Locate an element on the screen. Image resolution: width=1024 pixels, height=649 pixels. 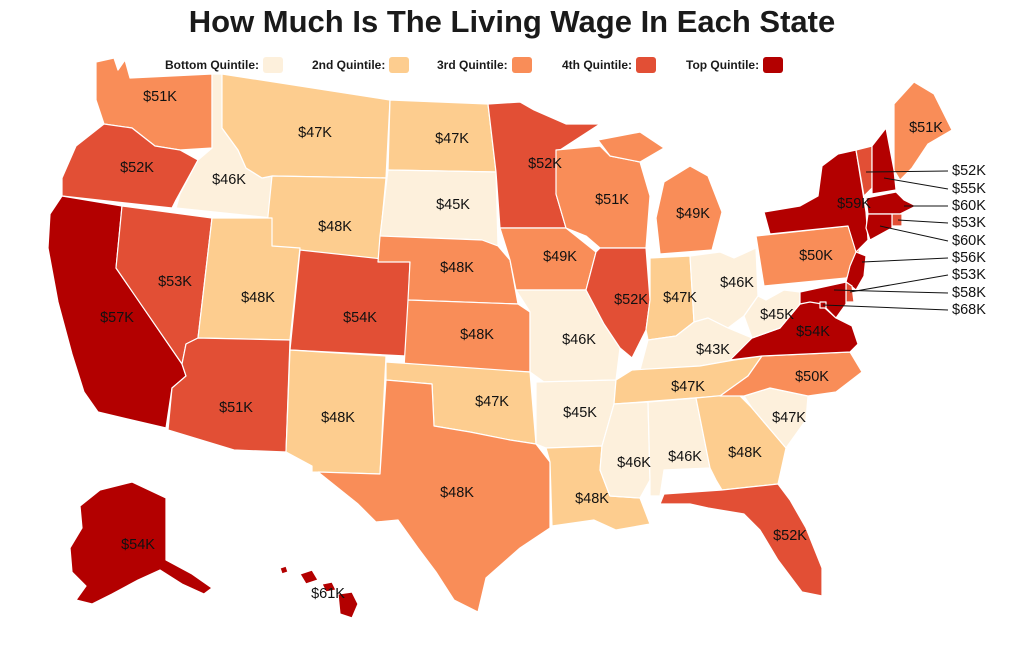
state-value-ak: $54K is located at coordinates (138, 545).